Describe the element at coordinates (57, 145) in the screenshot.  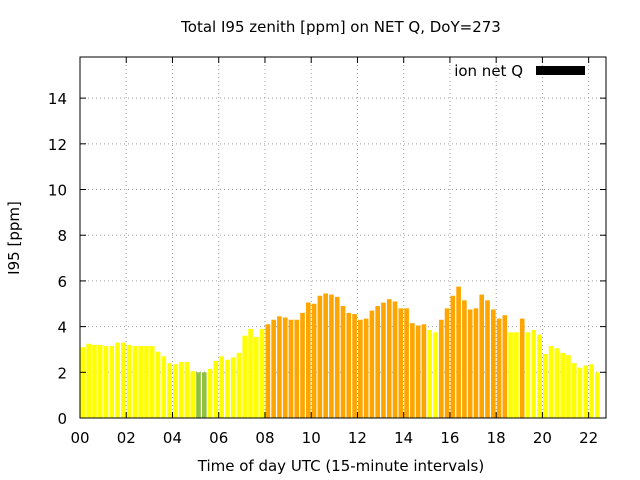
I see `y-tick-label-6: 12` at that location.